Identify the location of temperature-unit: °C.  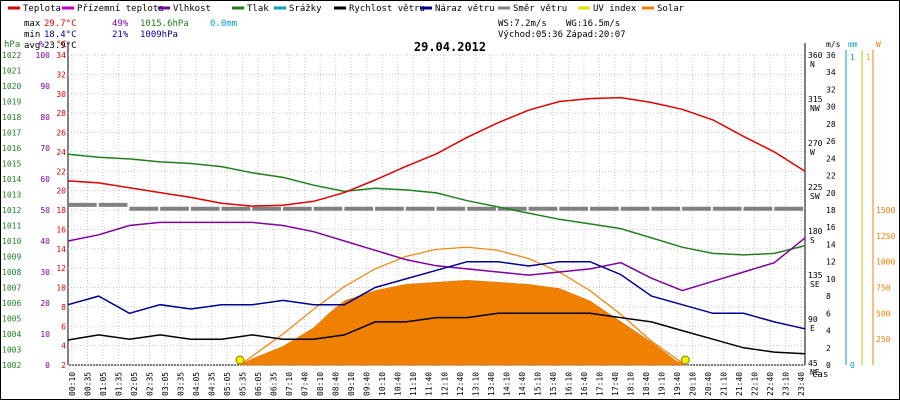
(61, 45).